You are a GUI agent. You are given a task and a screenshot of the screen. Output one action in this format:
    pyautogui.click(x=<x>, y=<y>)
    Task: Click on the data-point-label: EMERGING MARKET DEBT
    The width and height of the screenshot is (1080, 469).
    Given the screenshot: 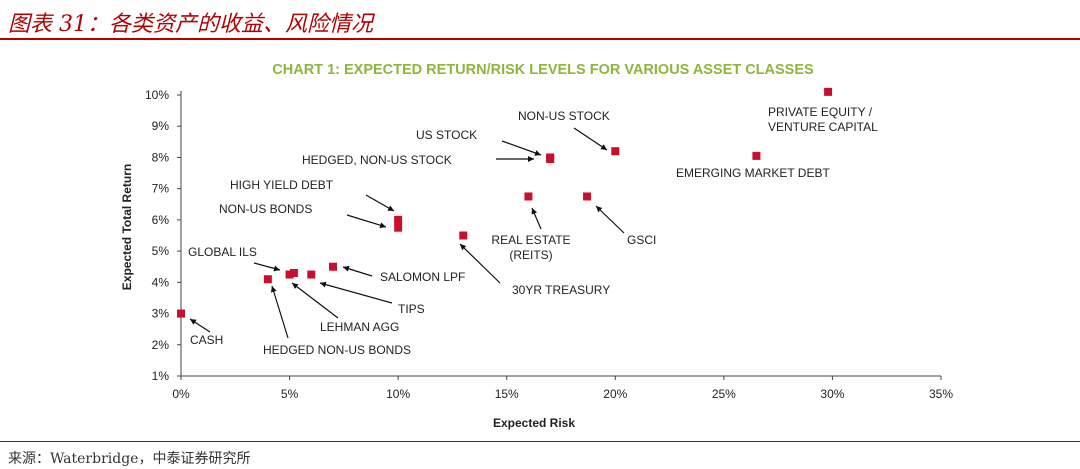 What is the action you would take?
    pyautogui.click(x=753, y=173)
    